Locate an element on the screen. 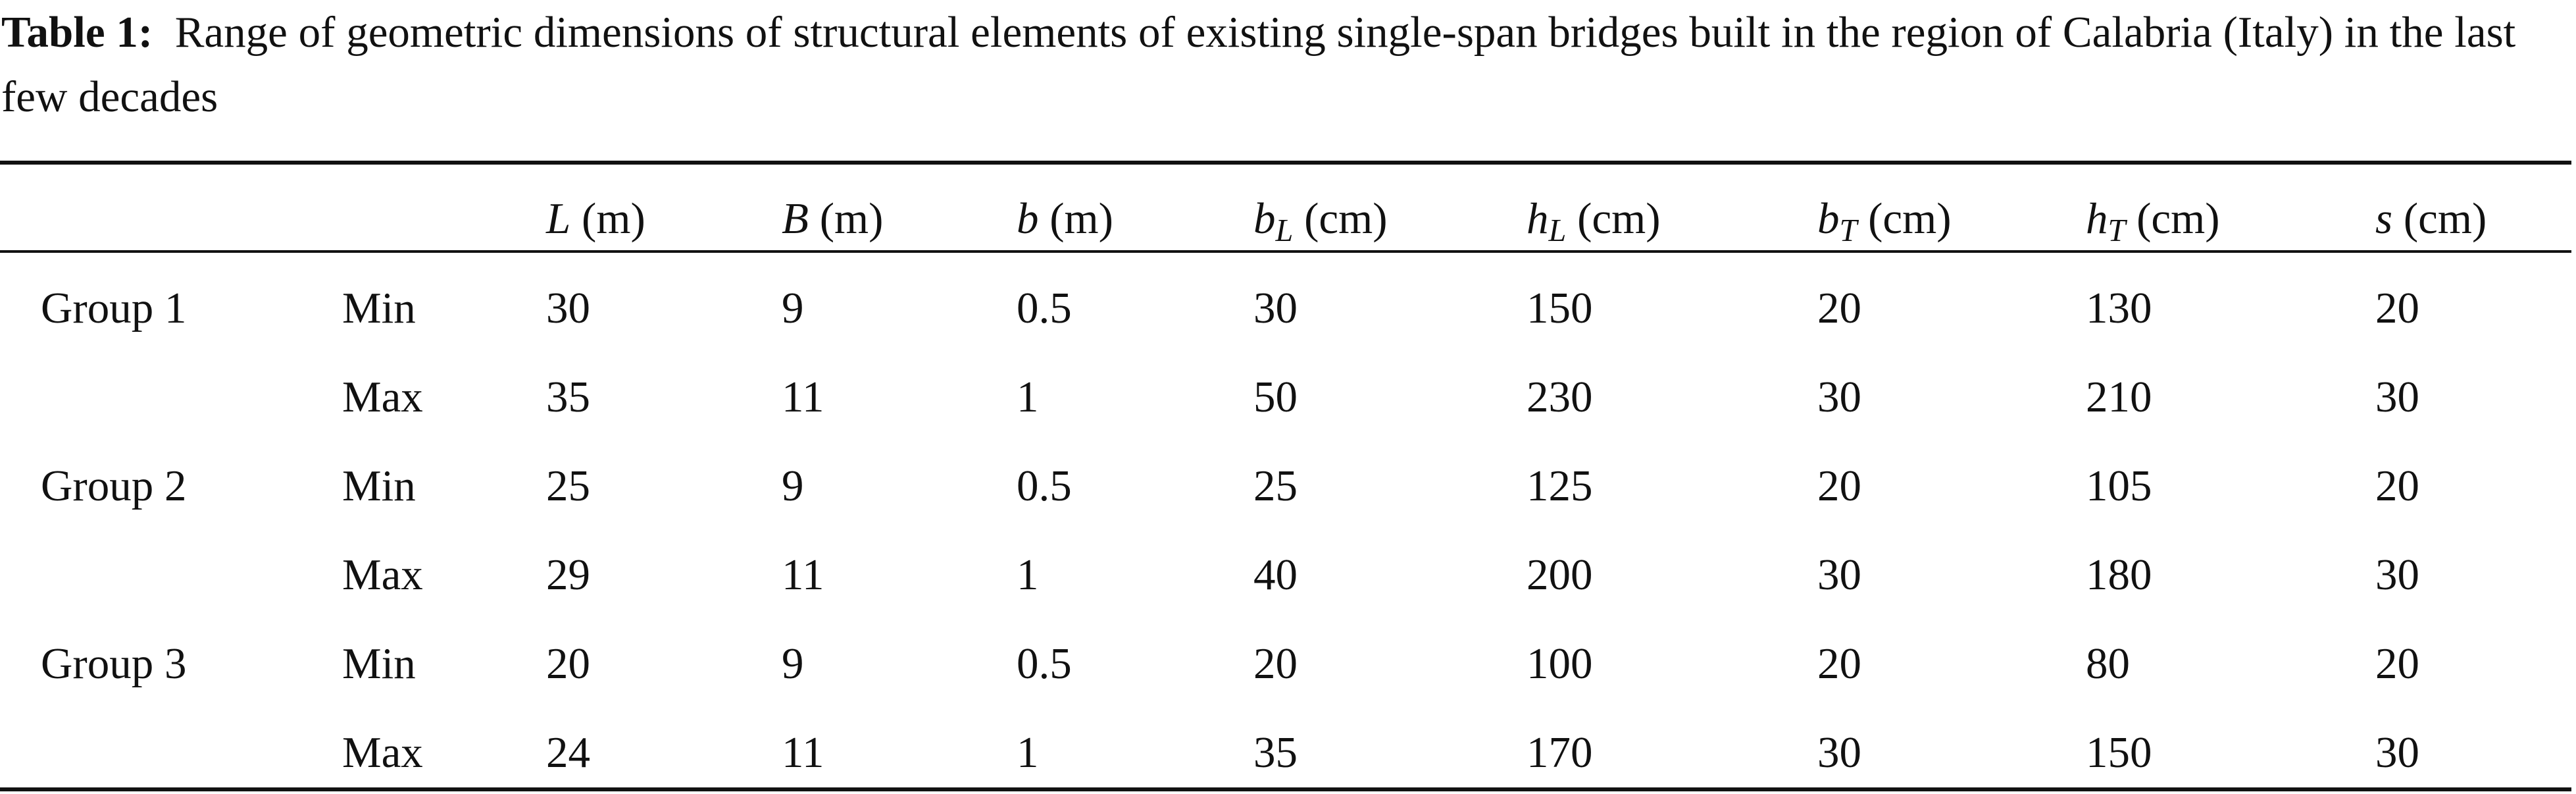 This screenshot has width=2576, height=794. table-cell: 230 is located at coordinates (1560, 397).